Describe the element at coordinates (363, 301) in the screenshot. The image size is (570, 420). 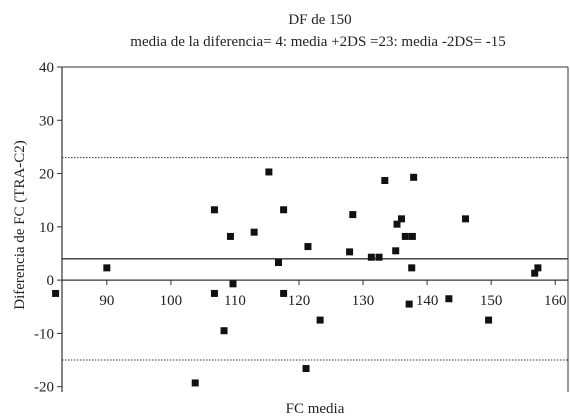
I see `x-tick-label: 130` at that location.